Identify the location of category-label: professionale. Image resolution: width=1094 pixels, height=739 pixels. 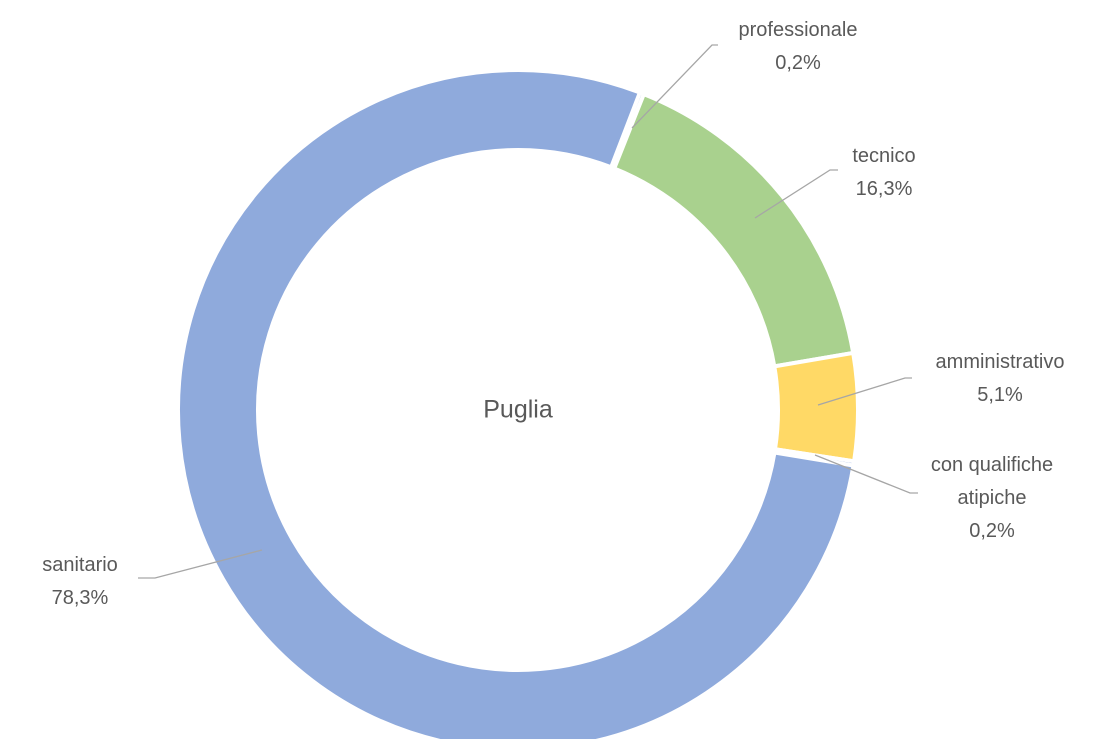
(798, 30).